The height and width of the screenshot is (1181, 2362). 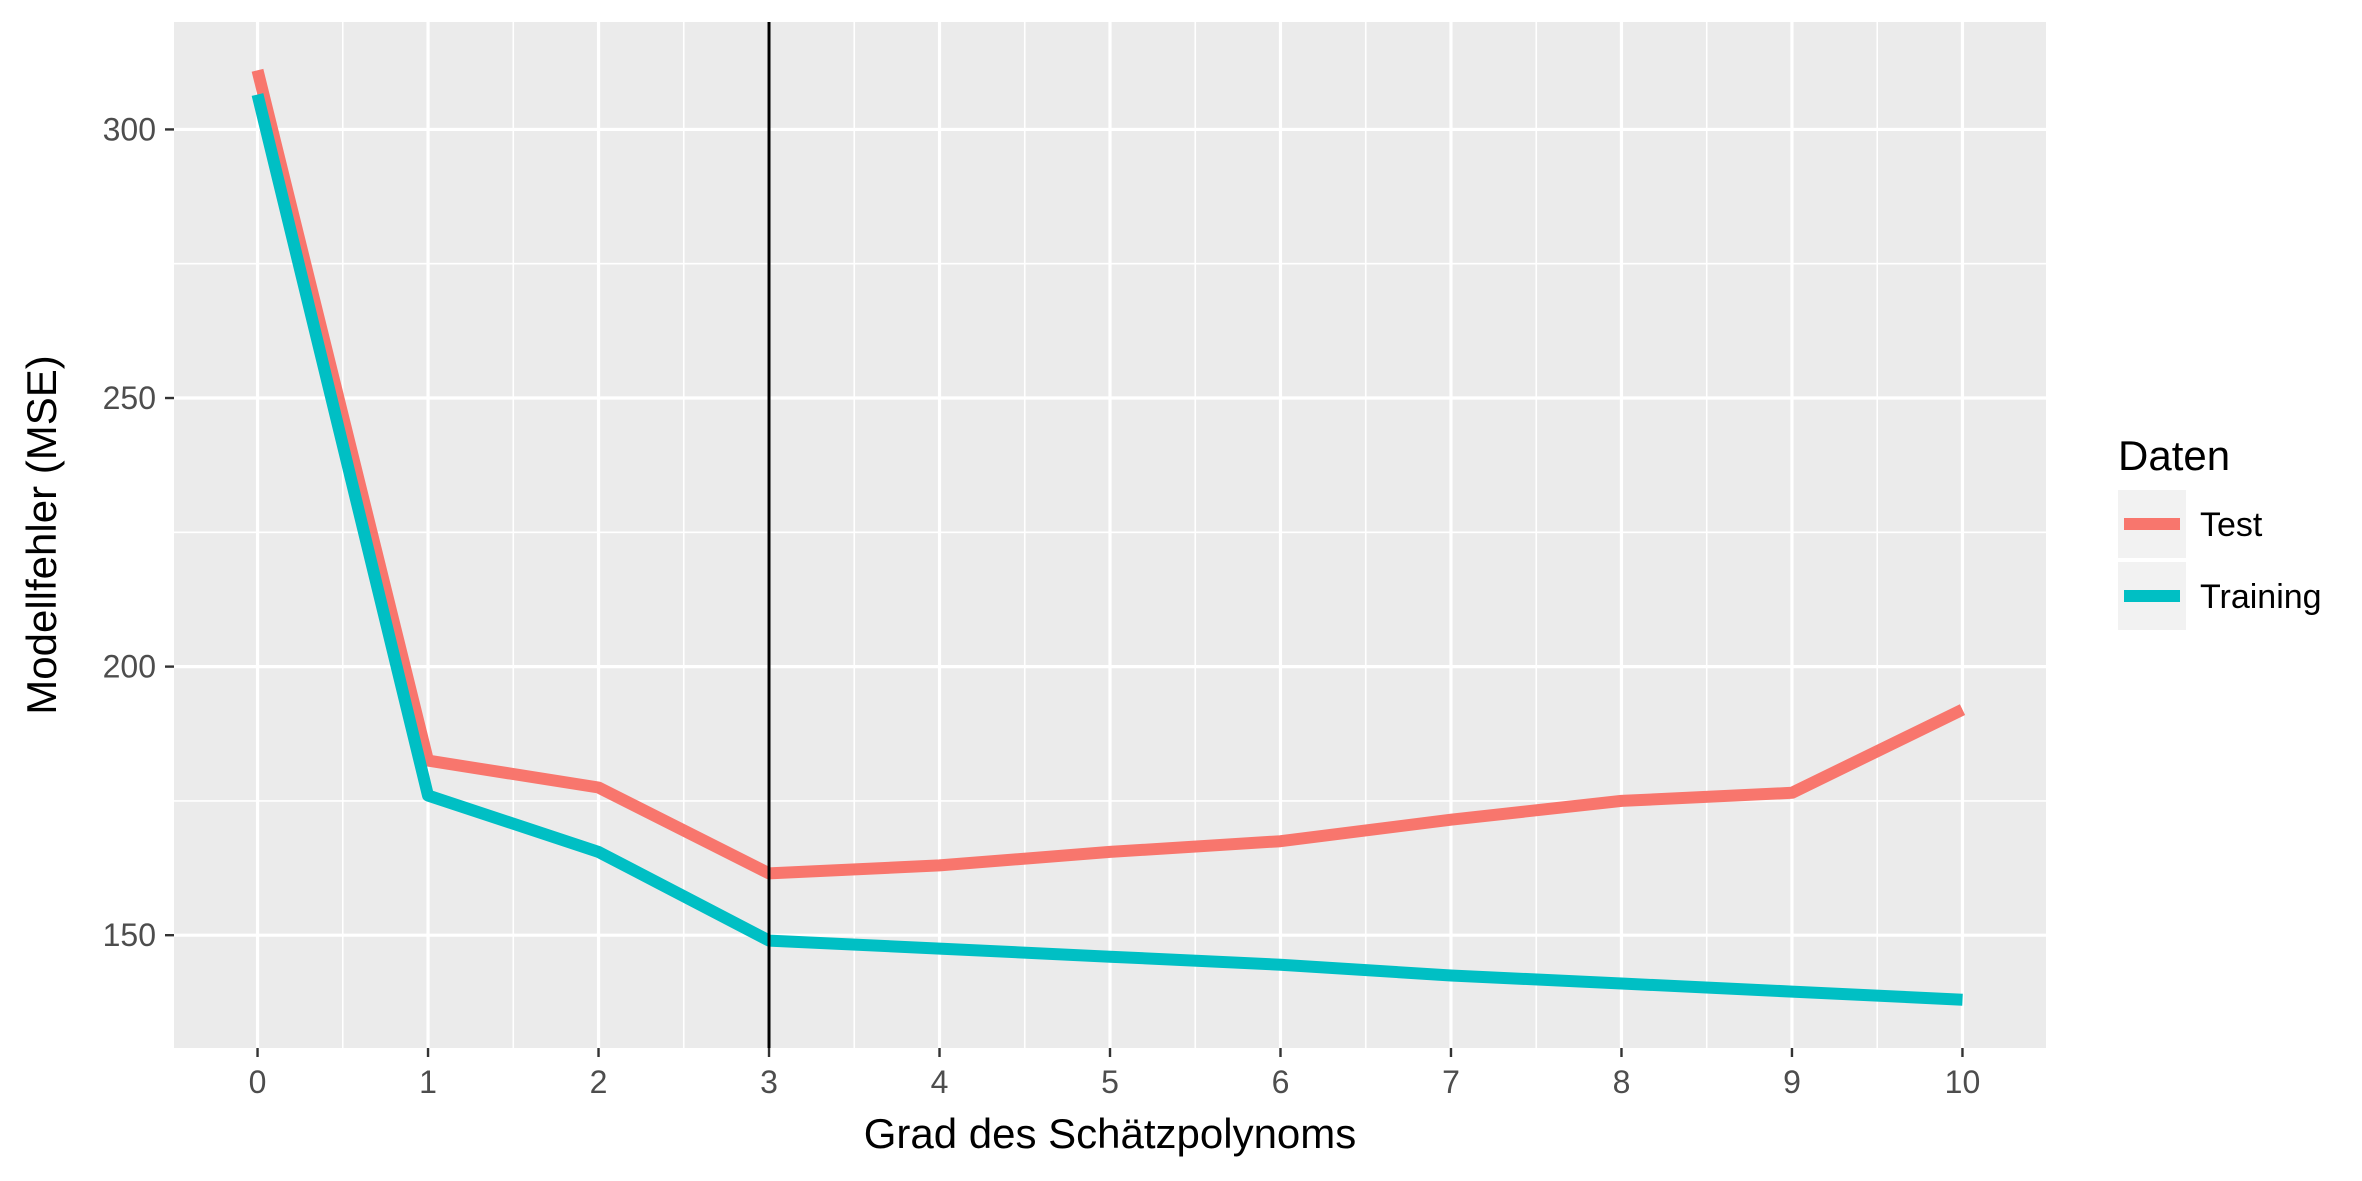 I want to click on x-tick-label: 0, so click(x=258, y=1082).